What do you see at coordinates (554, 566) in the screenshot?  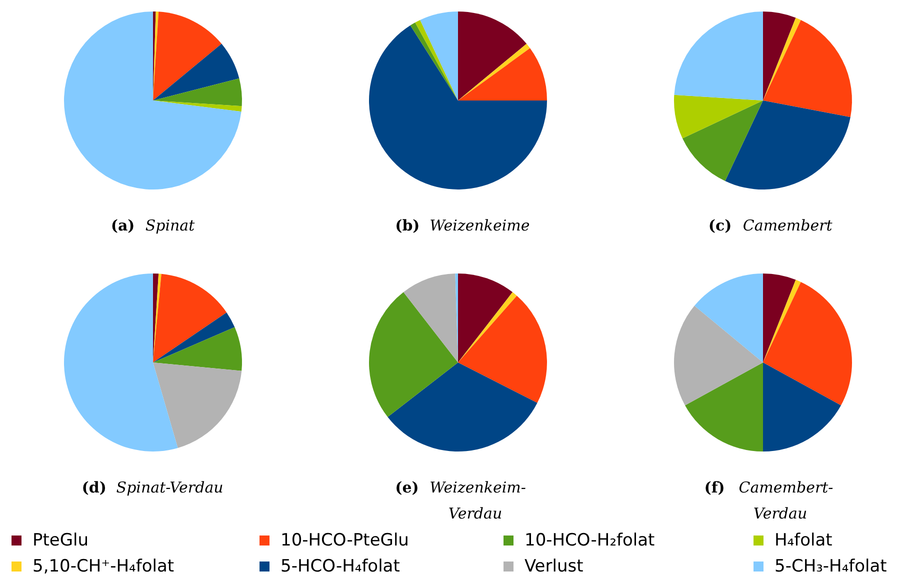 I see `legend-label: Verlust` at bounding box center [554, 566].